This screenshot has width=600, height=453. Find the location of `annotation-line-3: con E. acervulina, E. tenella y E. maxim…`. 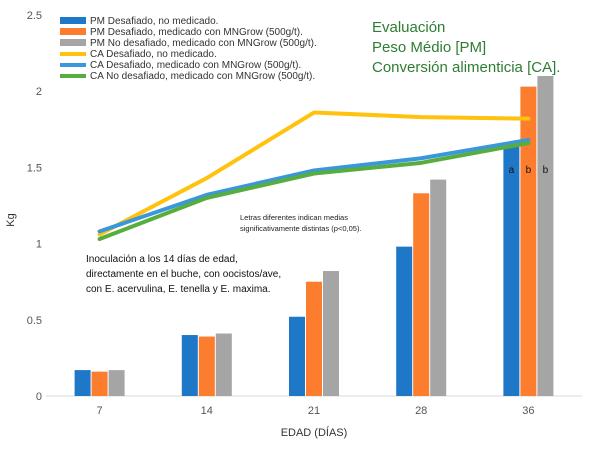

annotation-line-3: con E. acervulina, E. tenella y E. maxim… is located at coordinates (178, 289).